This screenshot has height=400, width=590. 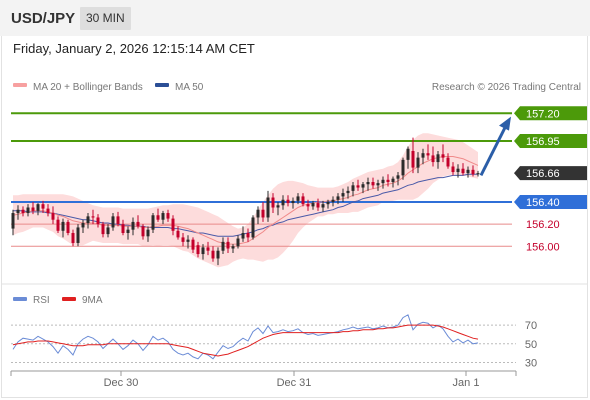 I want to click on legend-9ma-label: 9MA, so click(x=92, y=300).